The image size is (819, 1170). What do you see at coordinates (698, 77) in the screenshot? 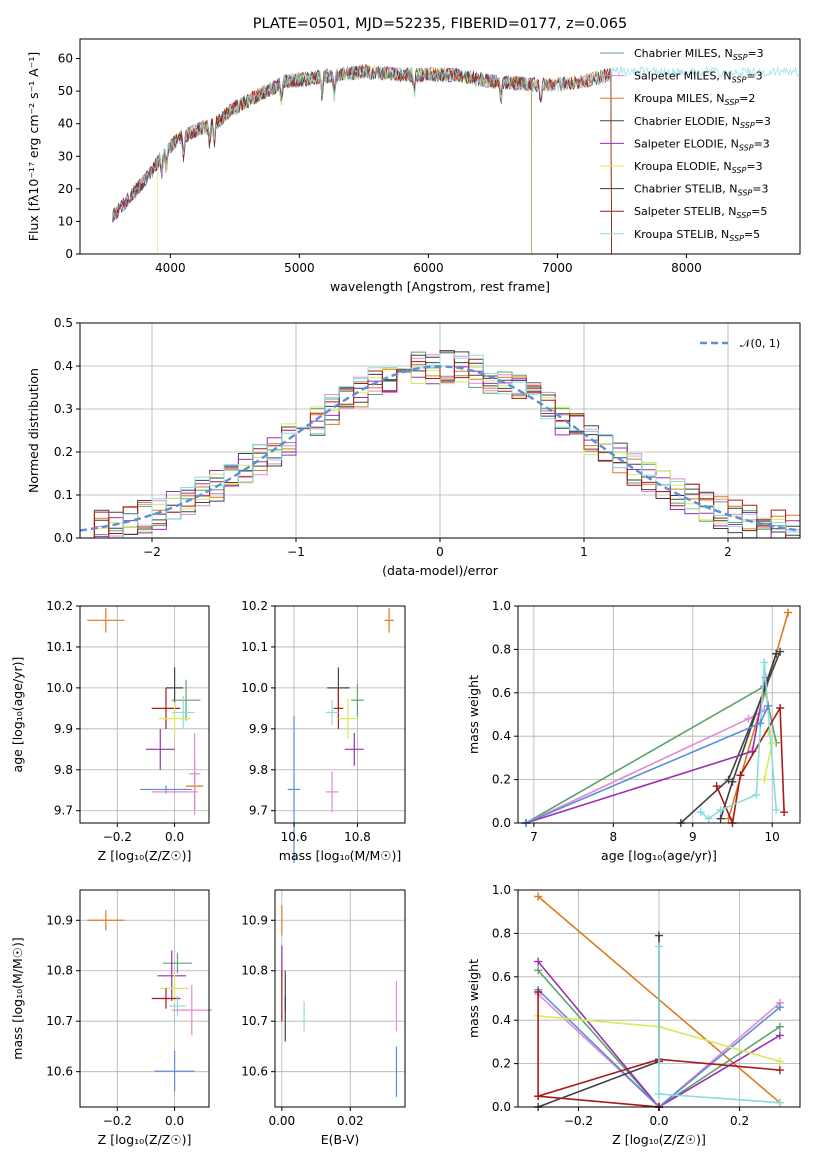
I see `legend-entry: Salpeter MILES, NSSP=3` at bounding box center [698, 77].